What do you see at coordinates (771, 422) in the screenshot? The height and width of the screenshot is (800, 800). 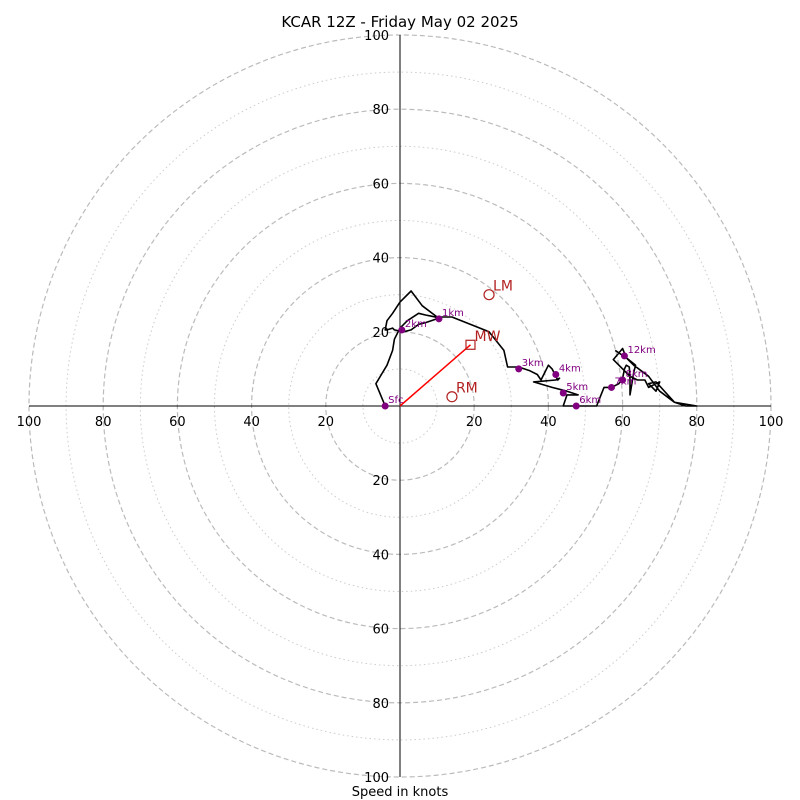 I see `tick-label-right: 100` at bounding box center [771, 422].